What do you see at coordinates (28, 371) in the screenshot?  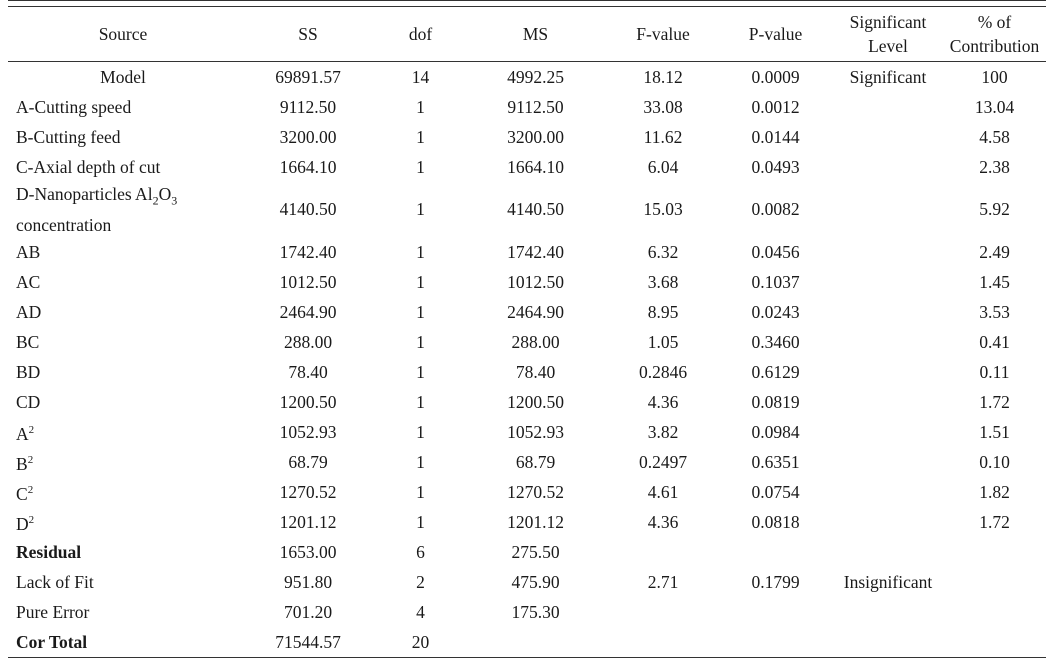 I see `source-text: BD` at bounding box center [28, 371].